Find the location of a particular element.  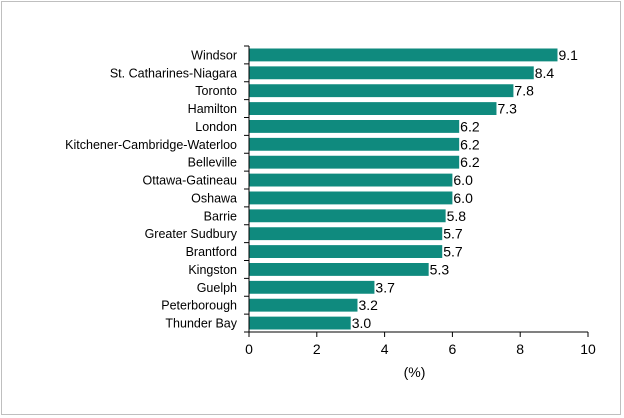

category-label: Kitchener-Cambridge-Waterloo is located at coordinates (151, 145).